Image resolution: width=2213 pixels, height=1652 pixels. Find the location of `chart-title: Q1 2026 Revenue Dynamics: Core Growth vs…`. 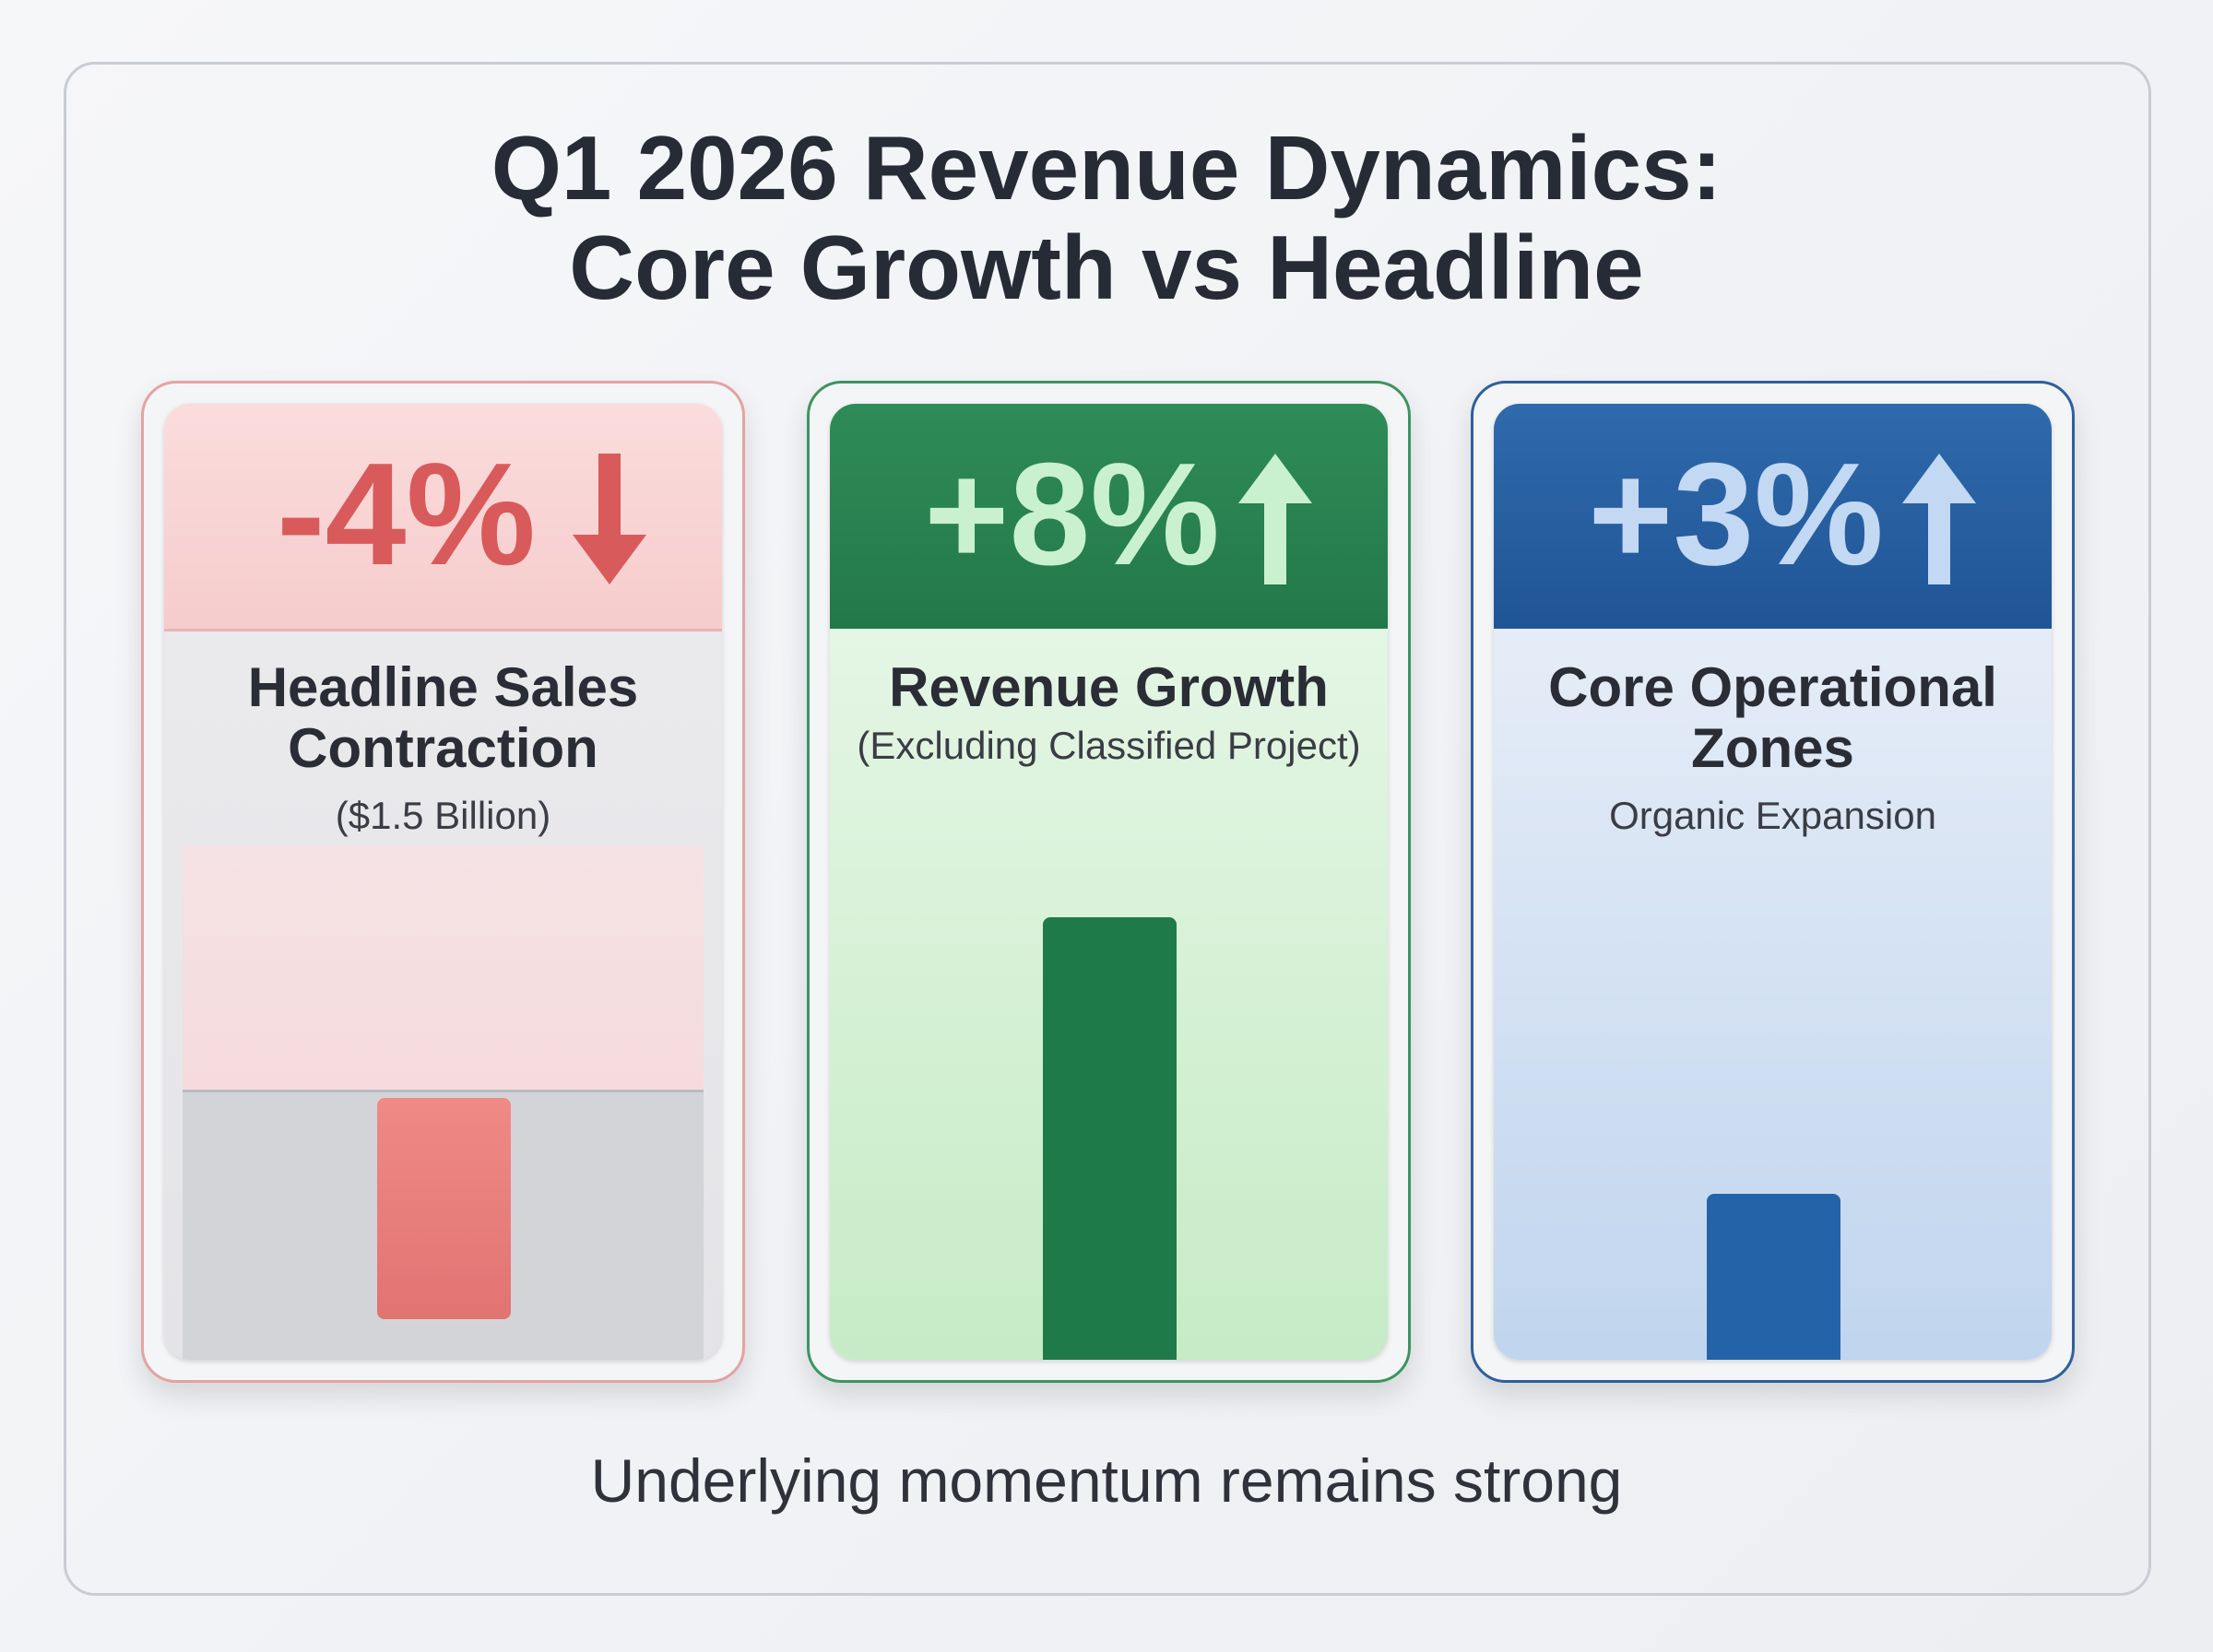

chart-title: Q1 2026 Revenue Dynamics: Core Growth vs… is located at coordinates (1106, 217).